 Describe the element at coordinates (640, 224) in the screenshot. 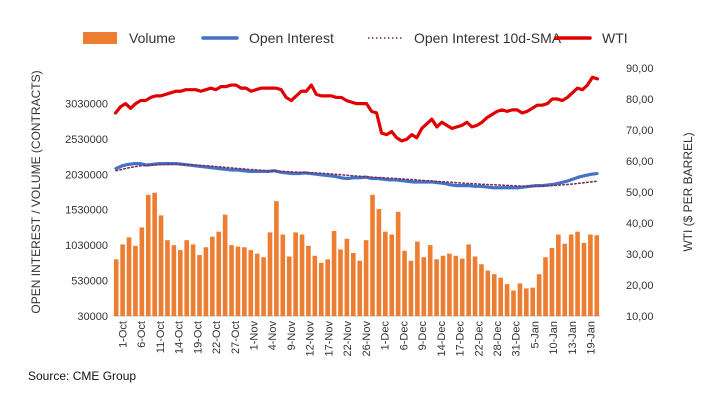

I see `y2-tick-label: 40,00` at that location.